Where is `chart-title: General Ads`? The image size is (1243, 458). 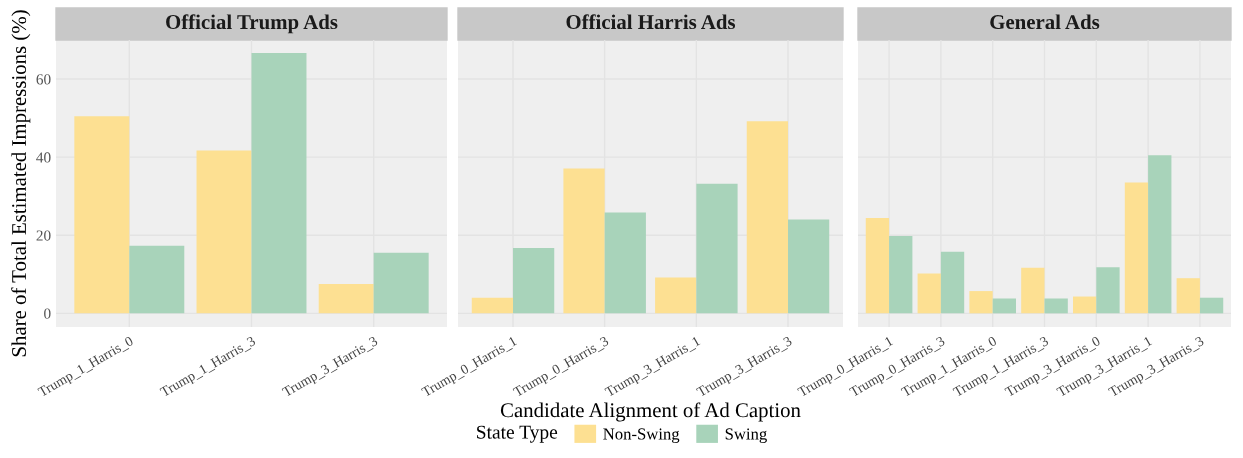 chart-title: General Ads is located at coordinates (1045, 22).